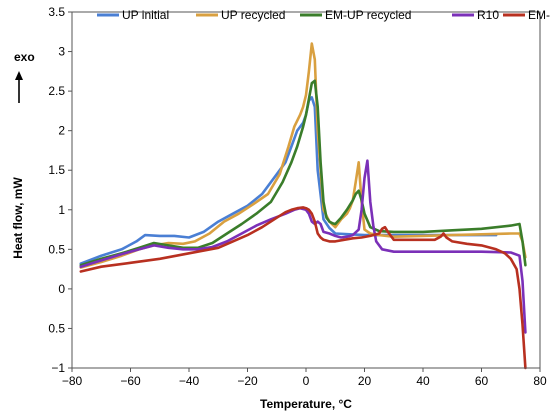  Describe the element at coordinates (482, 381) in the screenshot. I see `x-tick-label: 60` at that location.